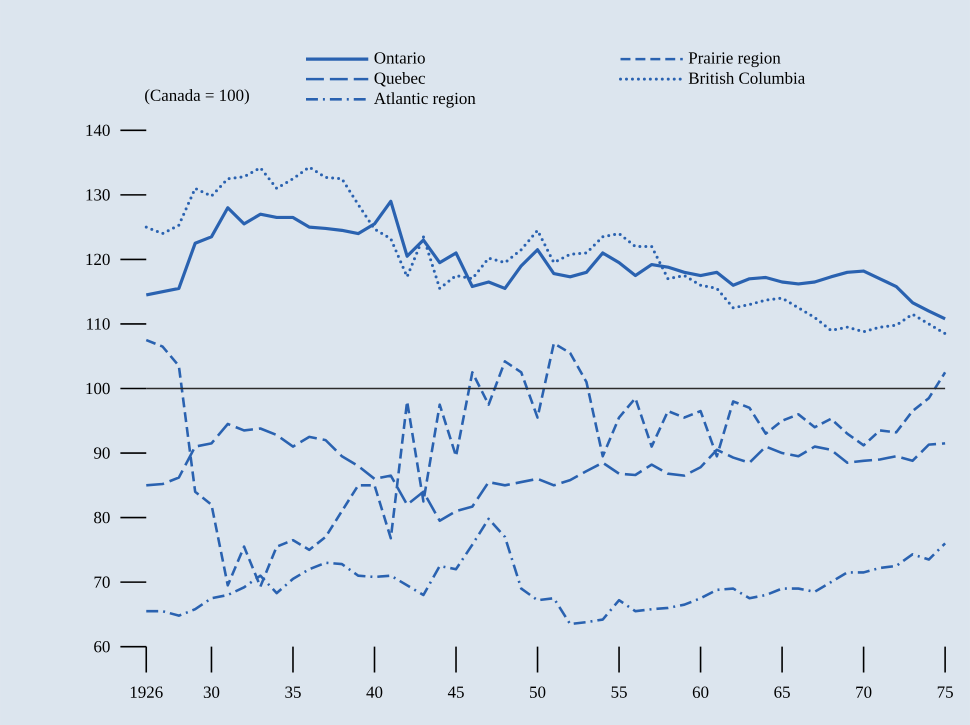  I want to click on y-tick-label: 90, so click(102, 453).